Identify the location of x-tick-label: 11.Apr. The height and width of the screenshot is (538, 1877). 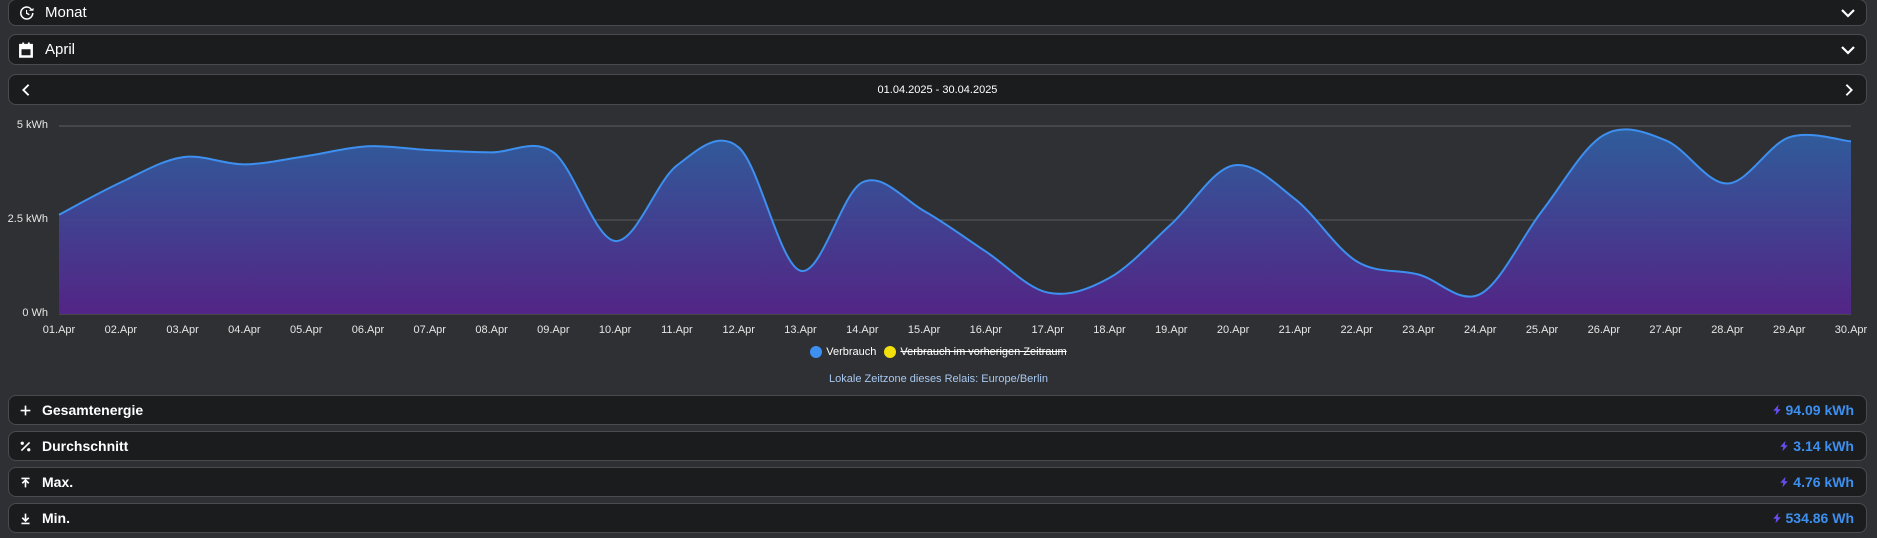
(677, 330).